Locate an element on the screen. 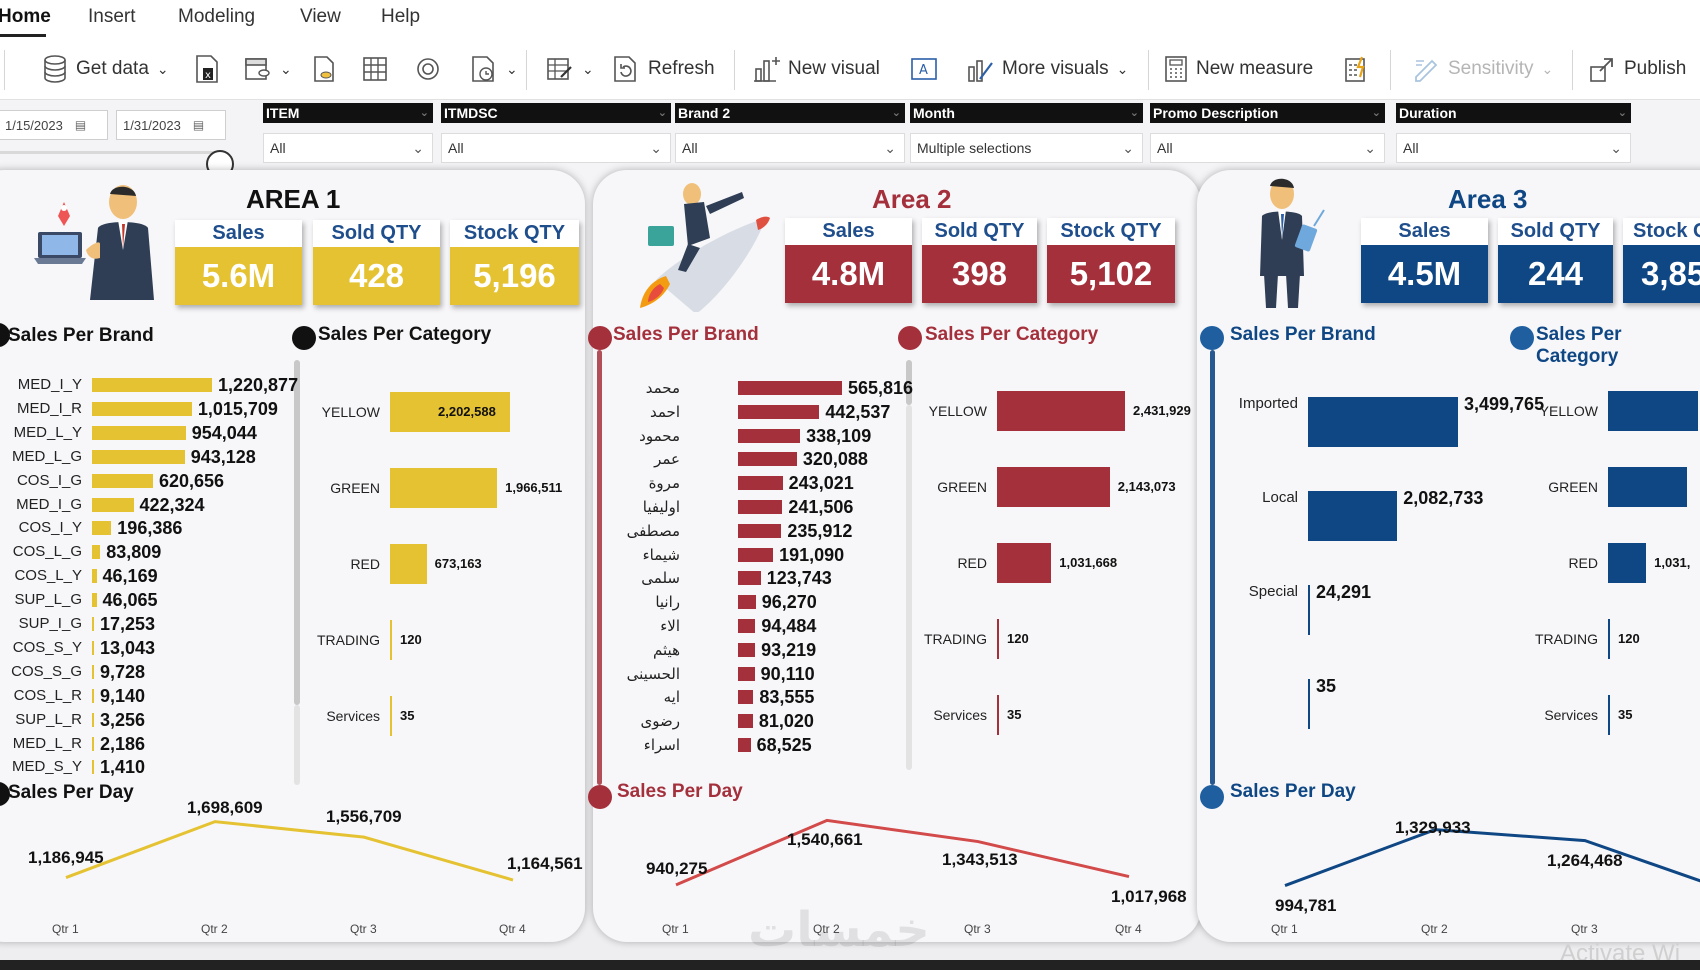 The width and height of the screenshot is (1700, 970). bar-category-label: محمود is located at coordinates (659, 436).